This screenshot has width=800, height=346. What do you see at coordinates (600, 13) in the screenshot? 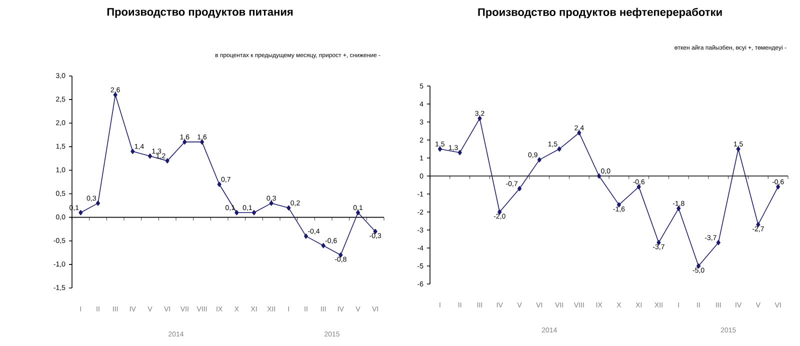
I see `chart-title: Производство продуктов нефтепереработки` at bounding box center [600, 13].